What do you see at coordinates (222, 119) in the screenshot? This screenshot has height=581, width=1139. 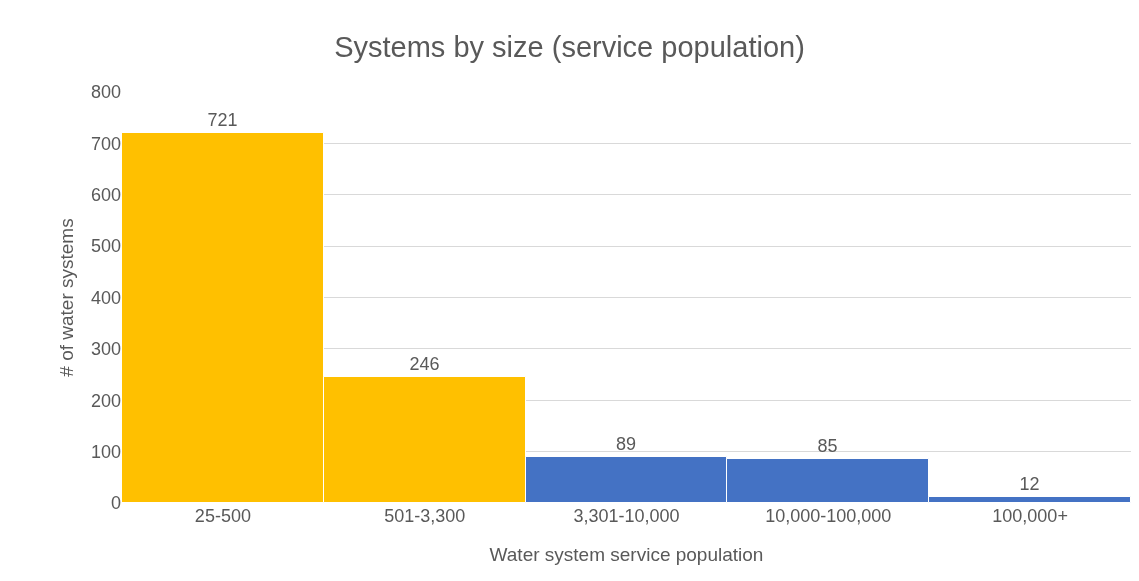 I see `data-label: 721` at bounding box center [222, 119].